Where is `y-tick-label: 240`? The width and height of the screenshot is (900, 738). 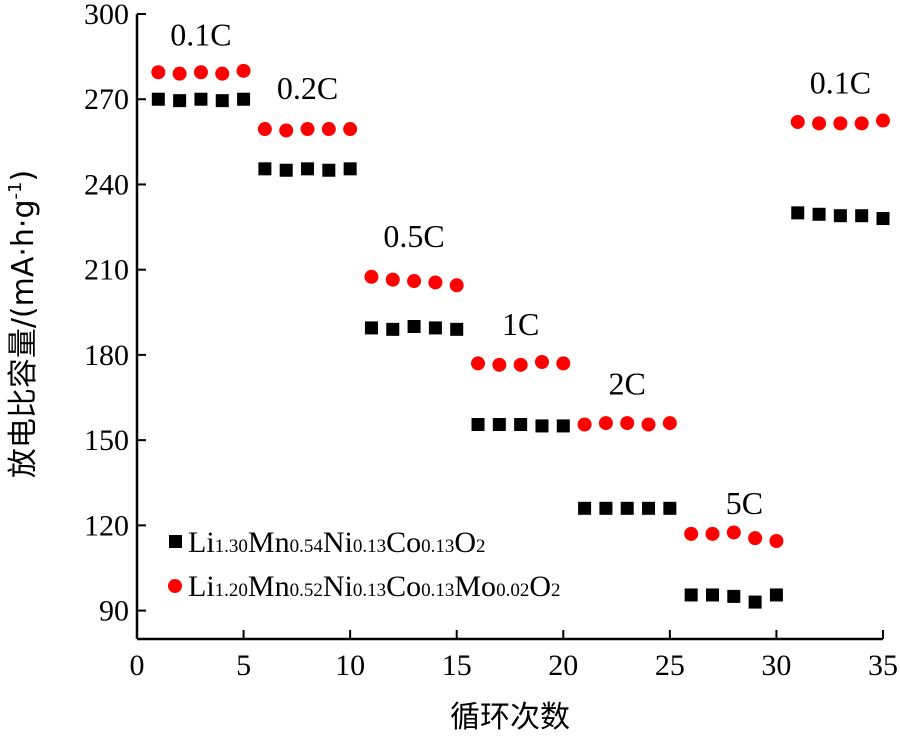 y-tick-label: 240 is located at coordinates (106, 184).